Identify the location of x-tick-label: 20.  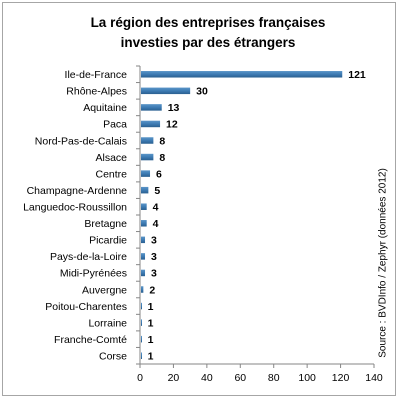
(174, 378).